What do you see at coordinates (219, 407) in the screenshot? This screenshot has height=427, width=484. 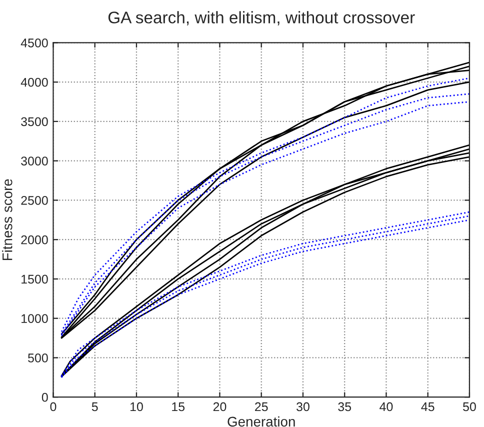 I see `x-tick-label: 20` at bounding box center [219, 407].